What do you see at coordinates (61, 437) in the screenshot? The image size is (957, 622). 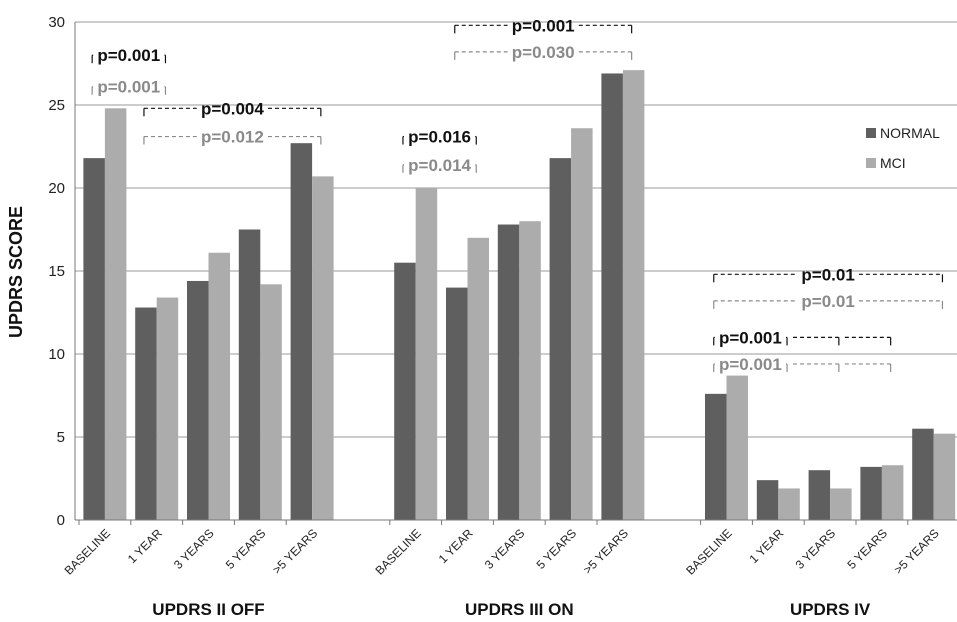 I see `y-tick-label: 5` at bounding box center [61, 437].